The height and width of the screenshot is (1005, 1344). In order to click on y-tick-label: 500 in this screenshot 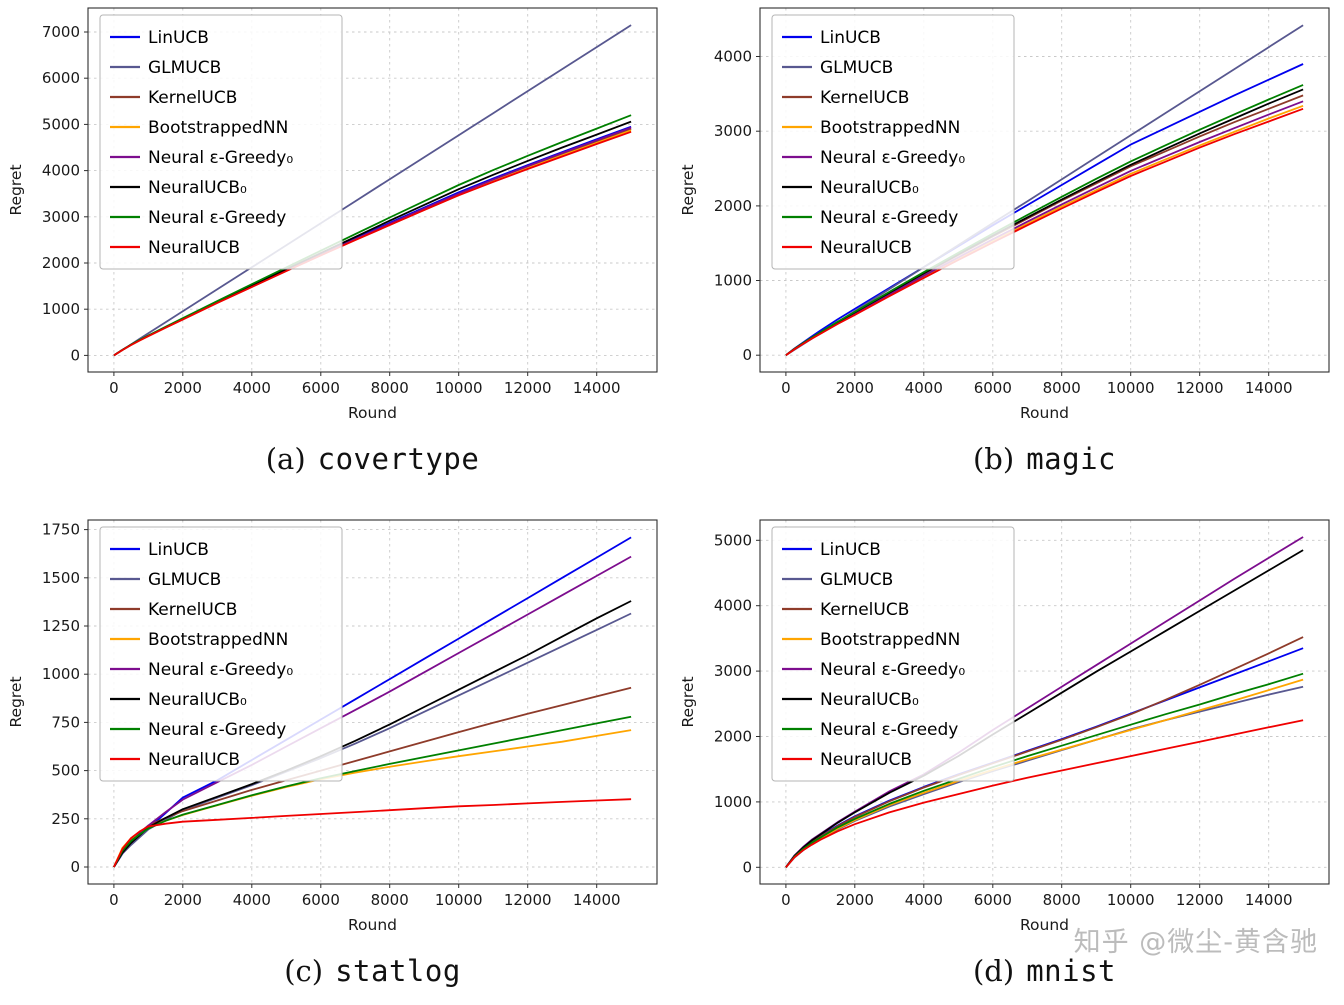, I will do `click(65, 771)`.